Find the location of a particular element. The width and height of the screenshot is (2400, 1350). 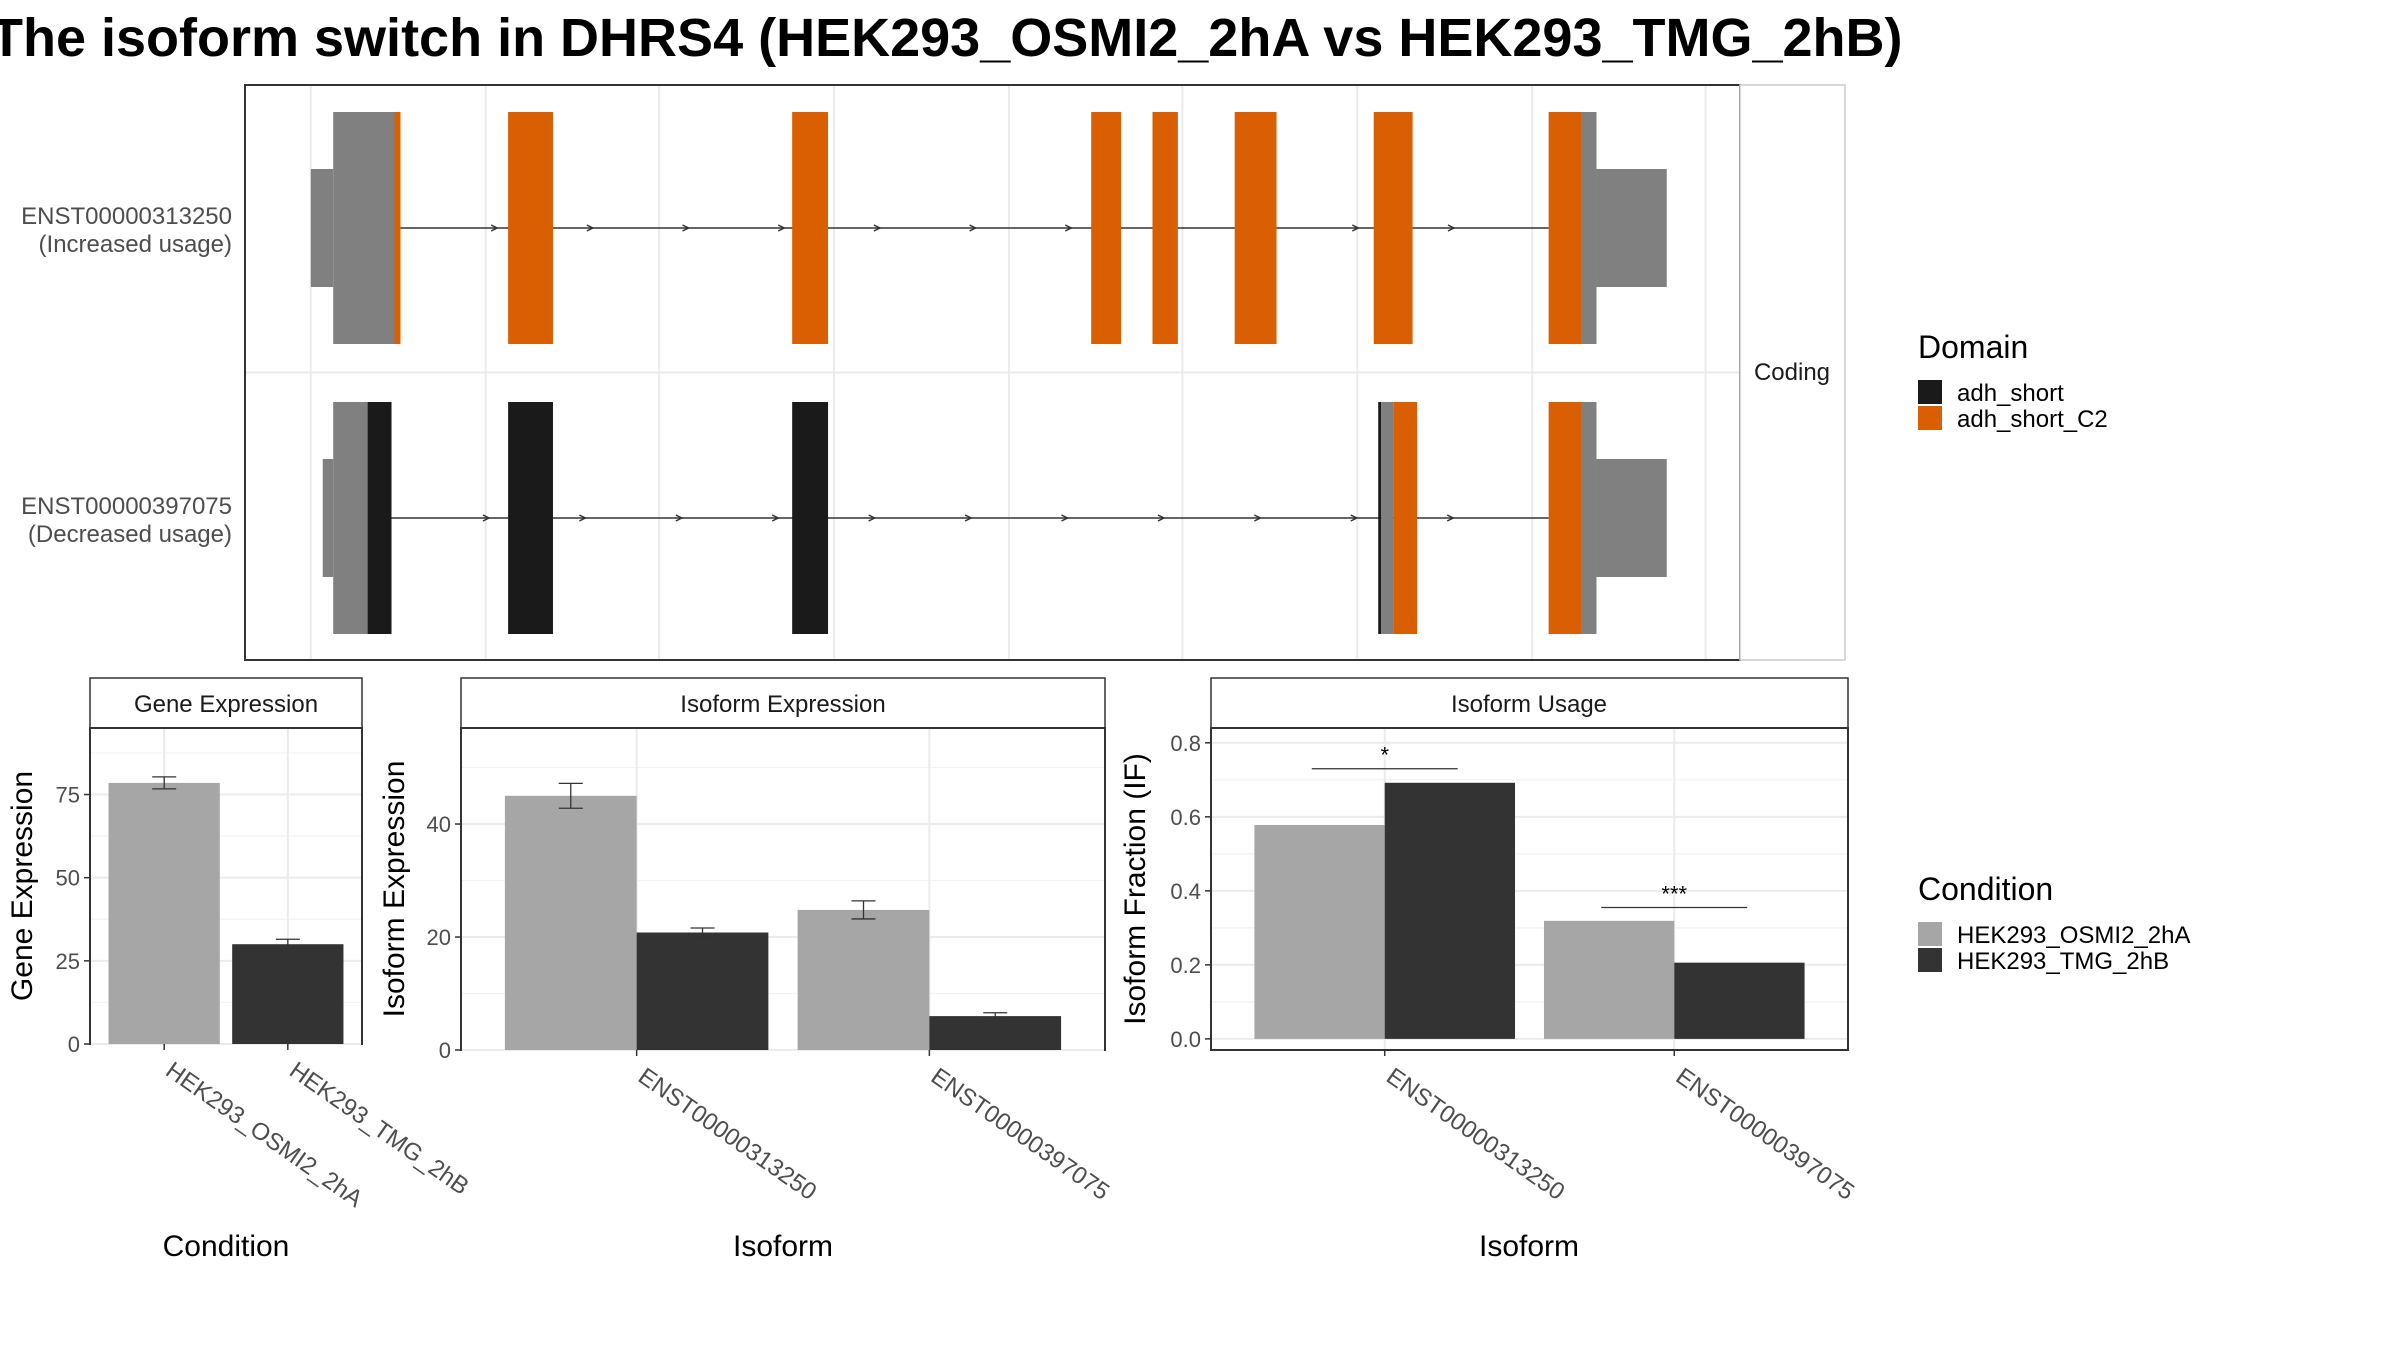

legend-label-adh-short-c2: adh_short_C2 is located at coordinates (2032, 419).